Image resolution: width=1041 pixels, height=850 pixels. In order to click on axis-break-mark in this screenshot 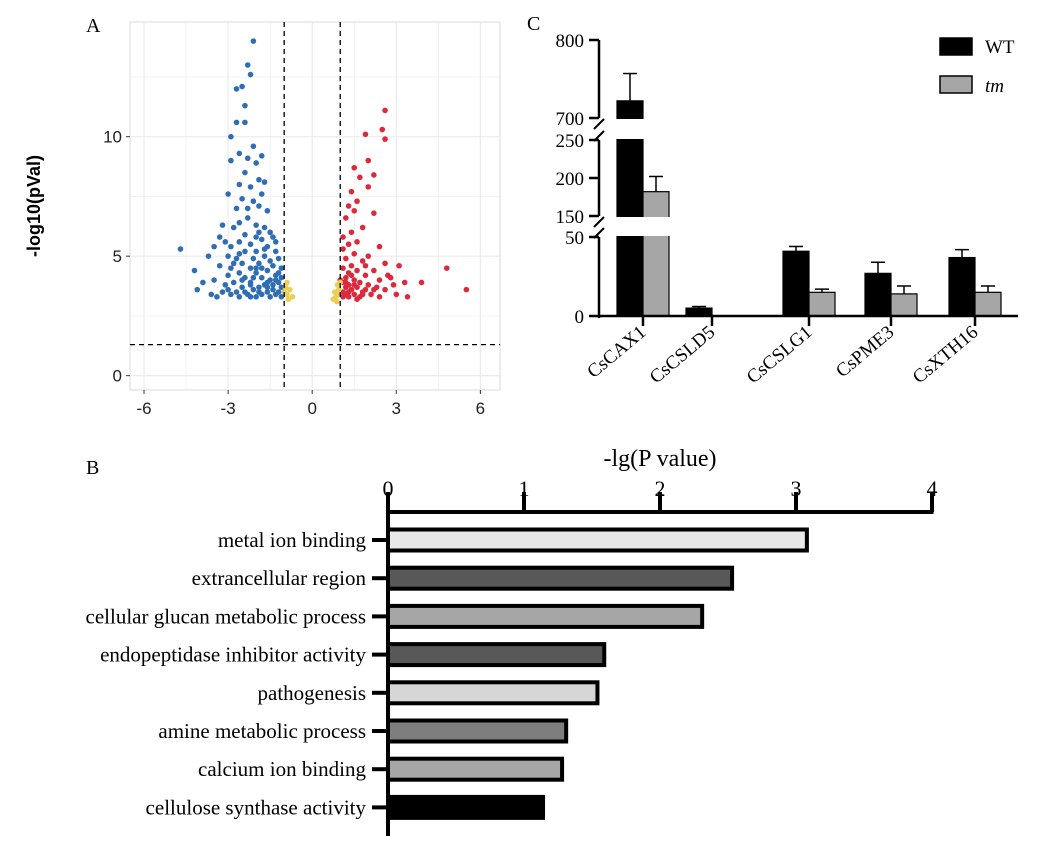, I will do `click(599, 124)`.